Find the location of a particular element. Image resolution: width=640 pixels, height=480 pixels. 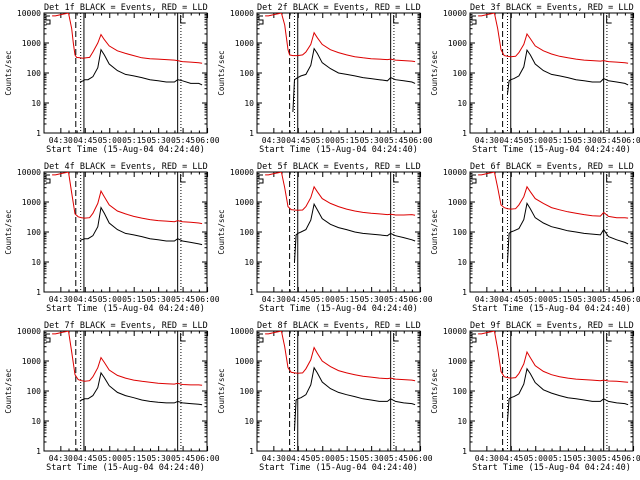

panel-title: Det 9f BLACK = Events, RED = LLD is located at coordinates (552, 326).